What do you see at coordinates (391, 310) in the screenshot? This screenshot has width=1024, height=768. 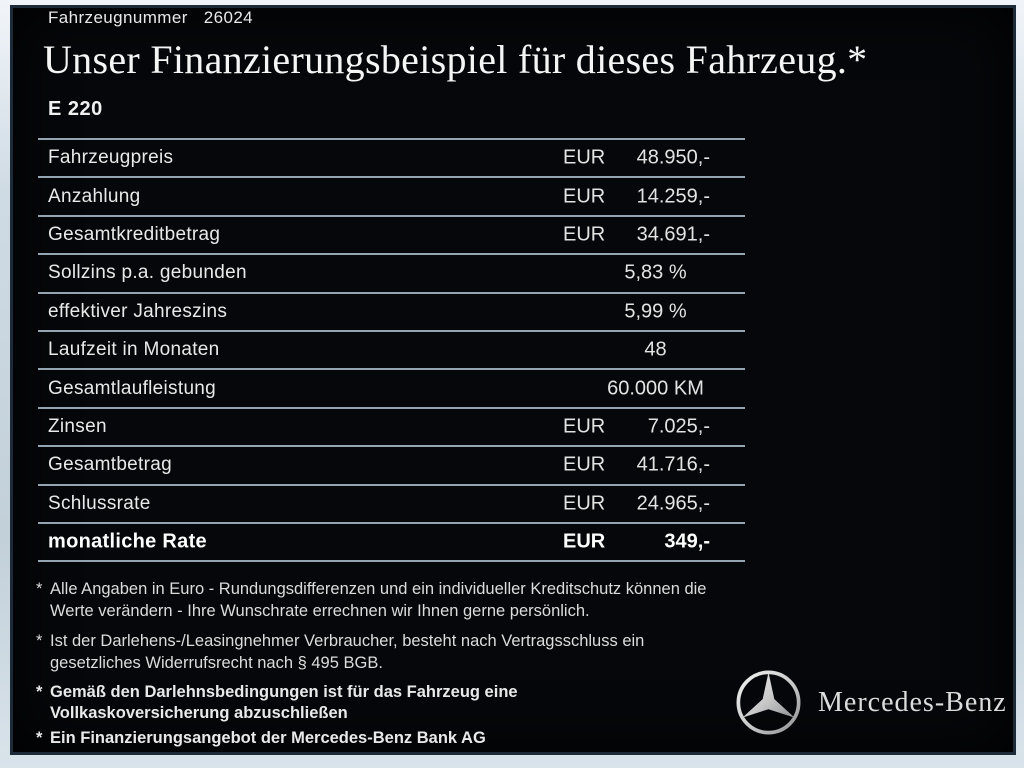 I see `table-row: effektiver Jahreszins 5,99 %` at bounding box center [391, 310].